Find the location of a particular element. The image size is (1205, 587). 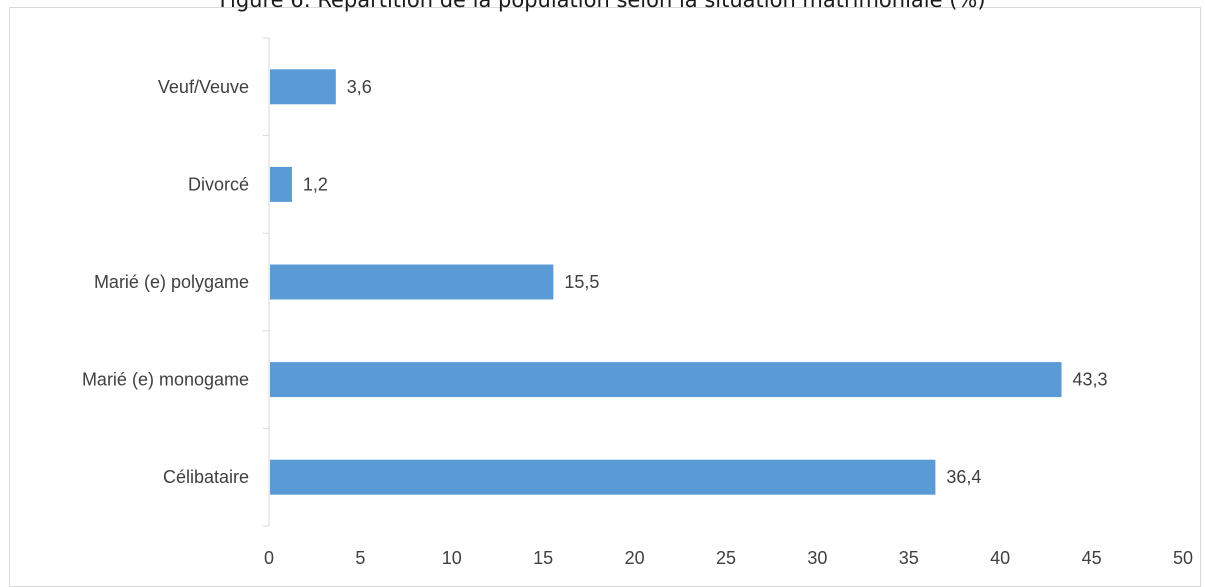

x-tick-label: 15 is located at coordinates (543, 558).